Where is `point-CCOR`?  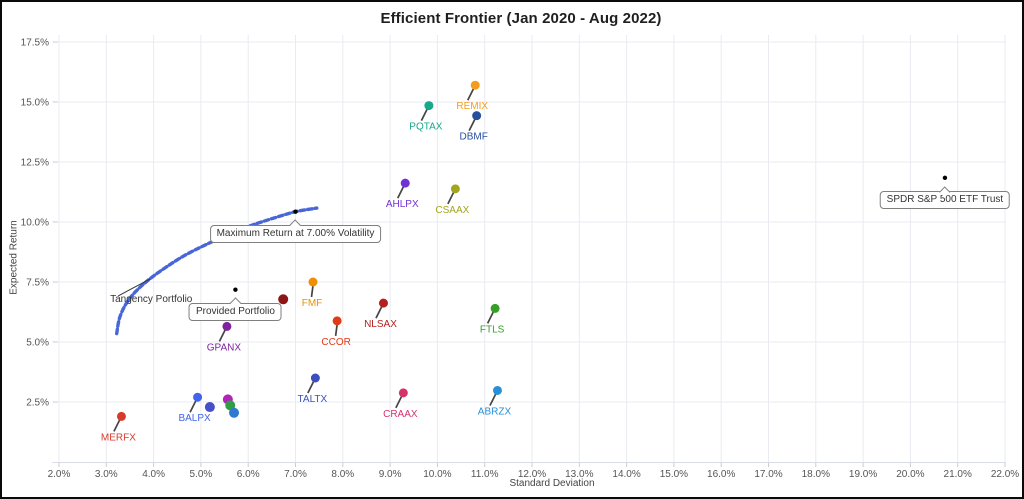
point-CCOR is located at coordinates (337, 321).